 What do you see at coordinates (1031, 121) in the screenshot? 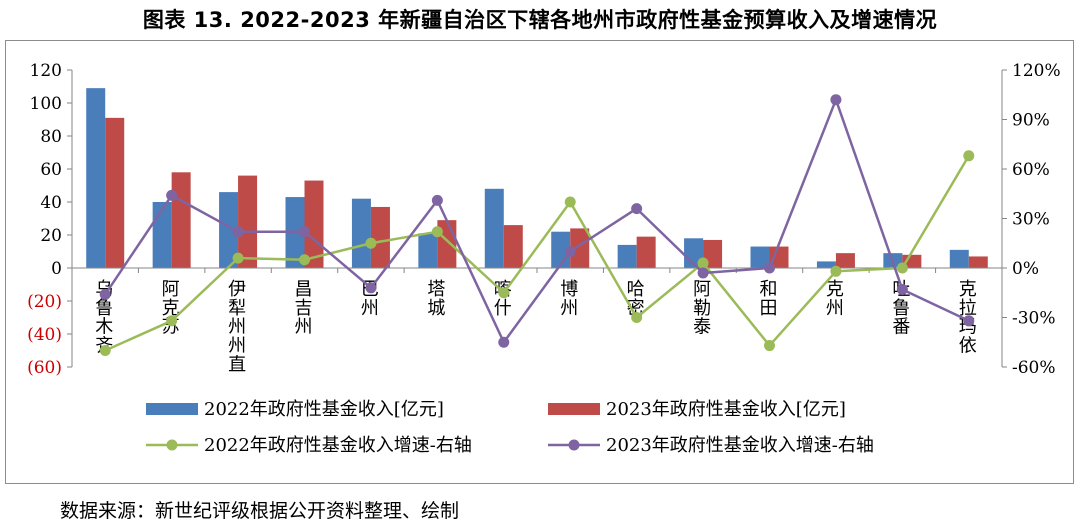
I see `right-axis-tick-label: 90%` at bounding box center [1031, 121].